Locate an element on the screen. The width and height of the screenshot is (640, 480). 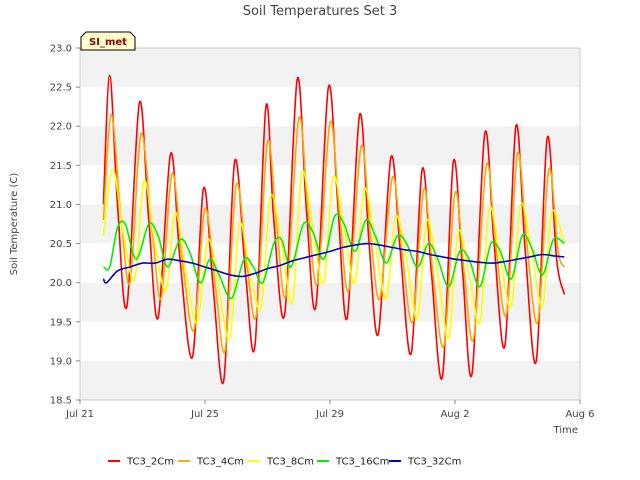
x-tick-label: Aug 6 is located at coordinates (579, 414).